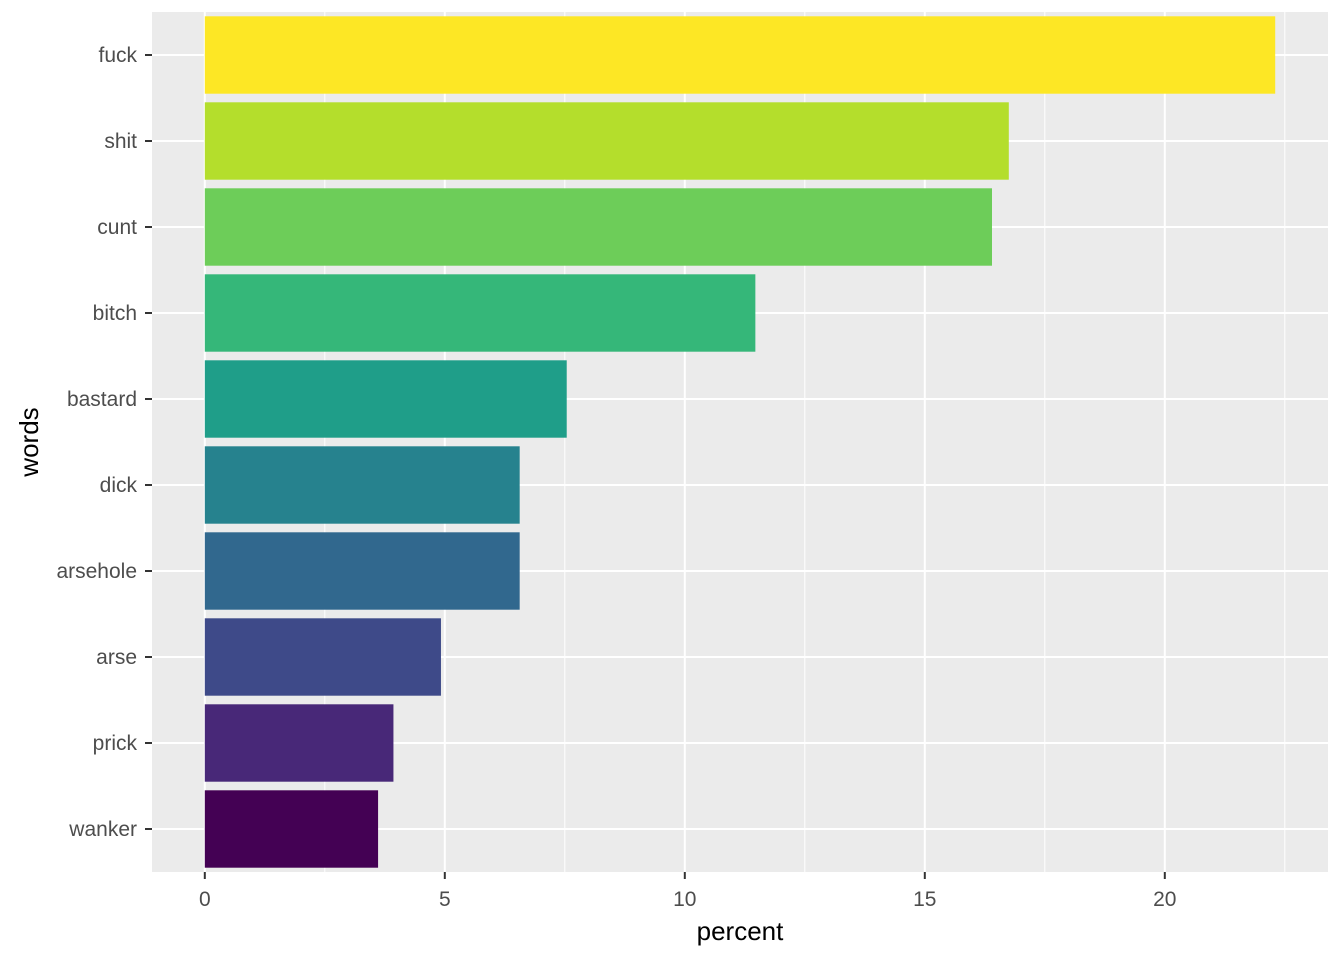 The image size is (1344, 960). What do you see at coordinates (924, 899) in the screenshot?
I see `x-tick-label: 15` at bounding box center [924, 899].